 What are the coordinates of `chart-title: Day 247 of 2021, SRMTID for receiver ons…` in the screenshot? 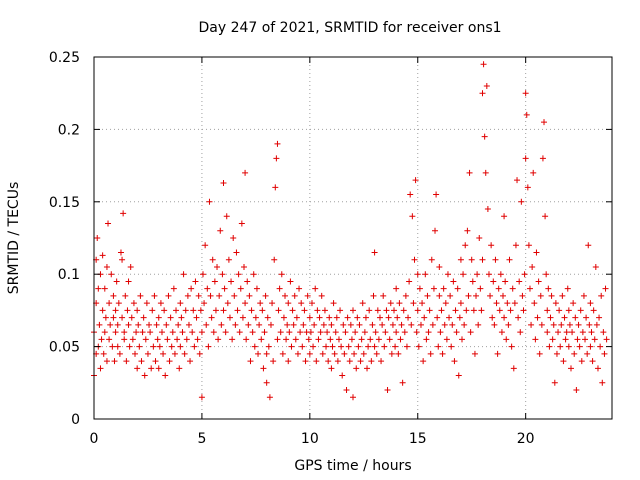 It's located at (349, 28).